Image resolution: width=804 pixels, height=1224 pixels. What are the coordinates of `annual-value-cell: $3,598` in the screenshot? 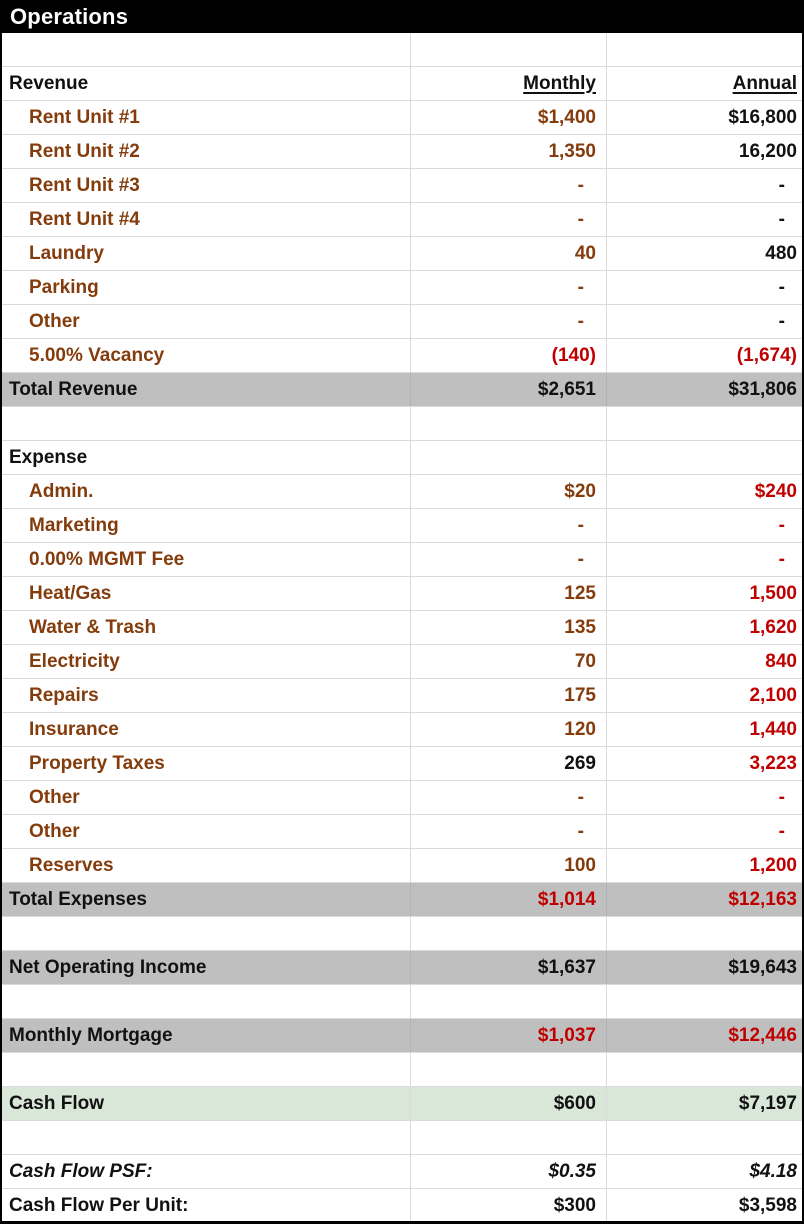 It's located at (704, 1205).